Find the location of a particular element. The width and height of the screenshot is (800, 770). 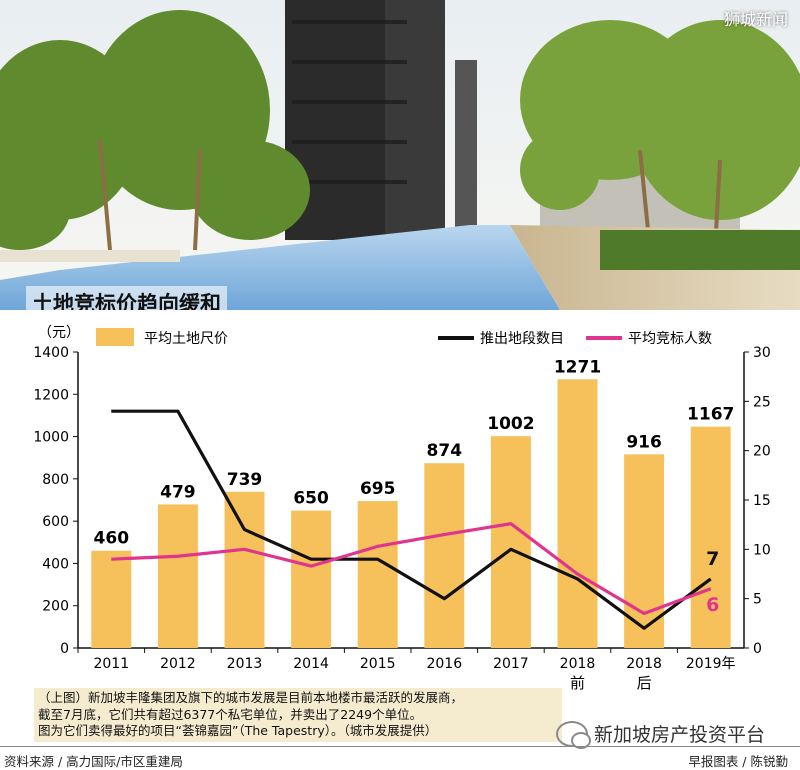

bar-value-label: 460 is located at coordinates (112, 539).